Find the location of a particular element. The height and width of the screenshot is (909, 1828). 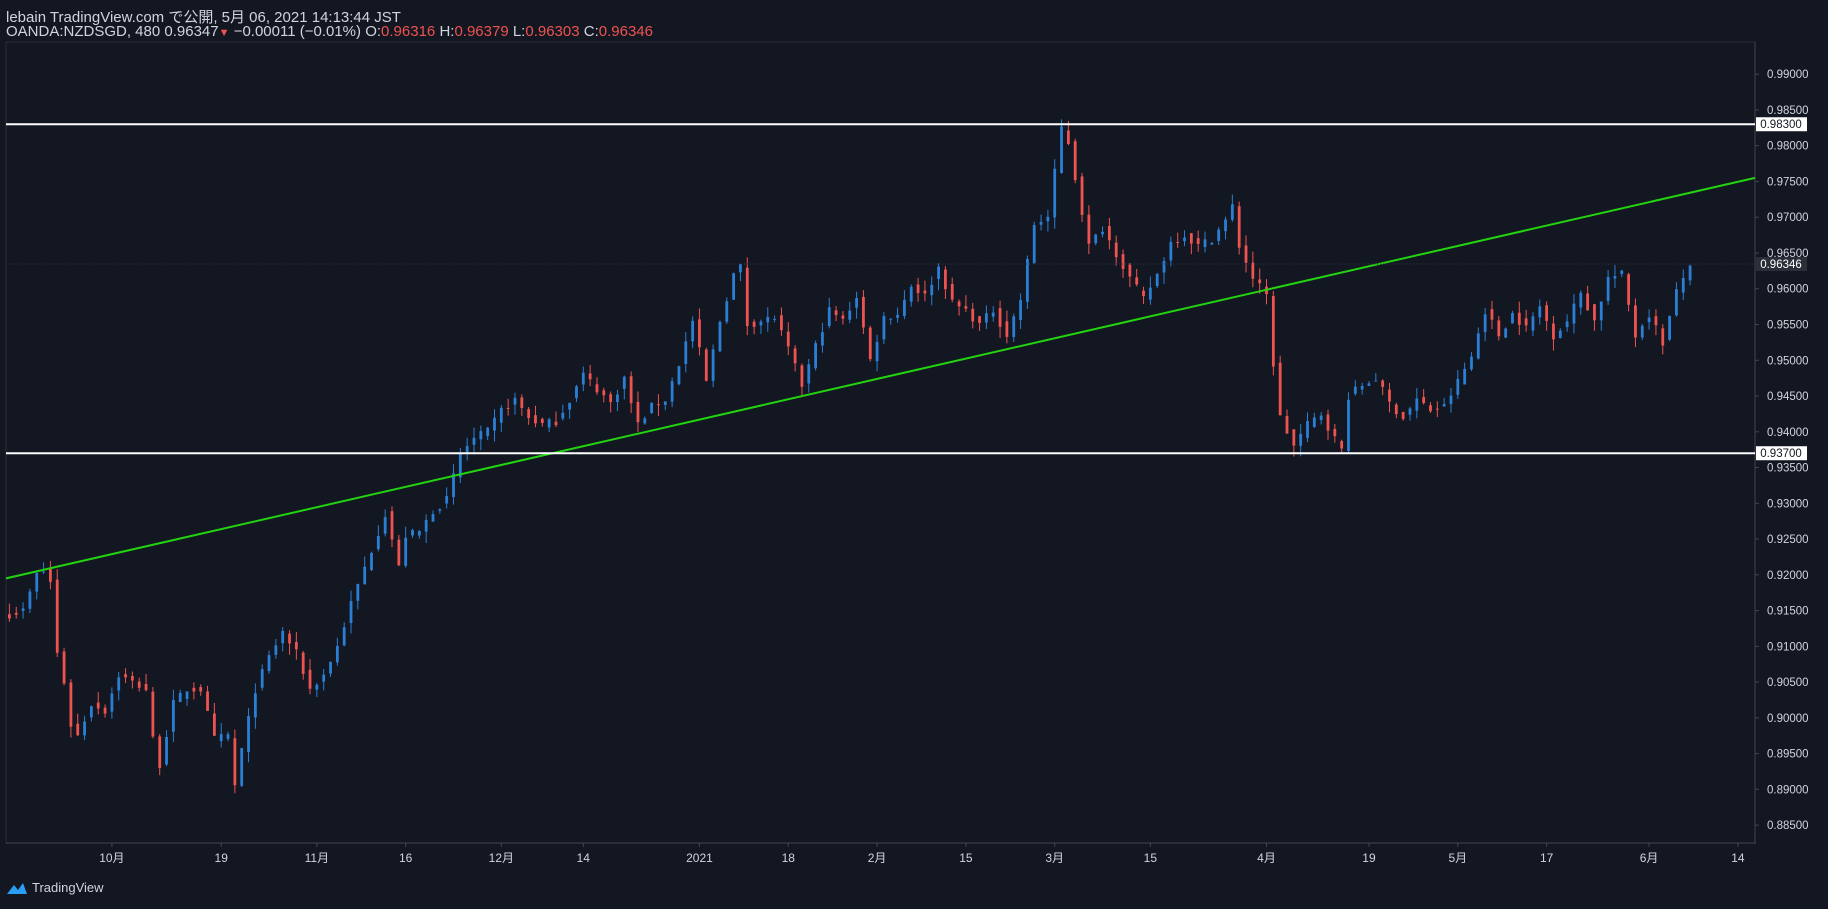

low-value: 0.96303 is located at coordinates (552, 31).